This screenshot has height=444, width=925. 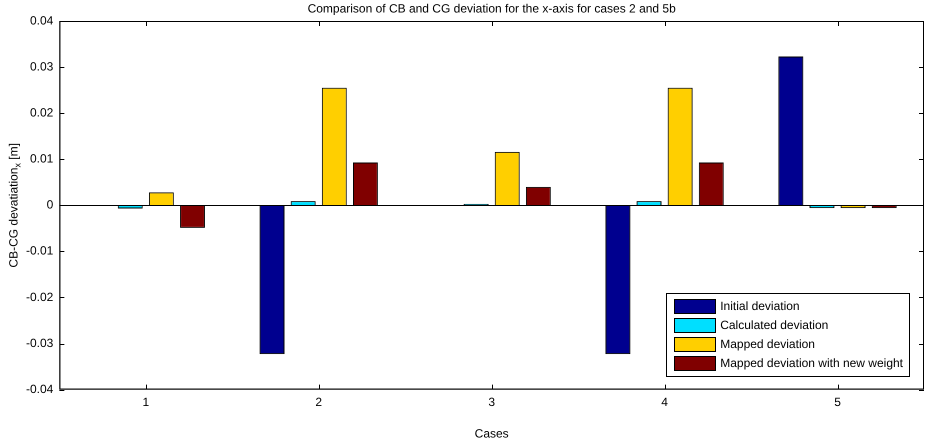 What do you see at coordinates (664, 402) in the screenshot?
I see `x-tick-label: 4` at bounding box center [664, 402].